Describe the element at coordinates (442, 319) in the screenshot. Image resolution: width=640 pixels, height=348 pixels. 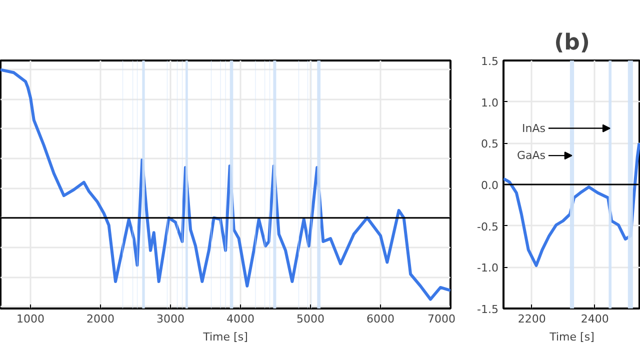
I see `x-tick-label: 7000` at that location.